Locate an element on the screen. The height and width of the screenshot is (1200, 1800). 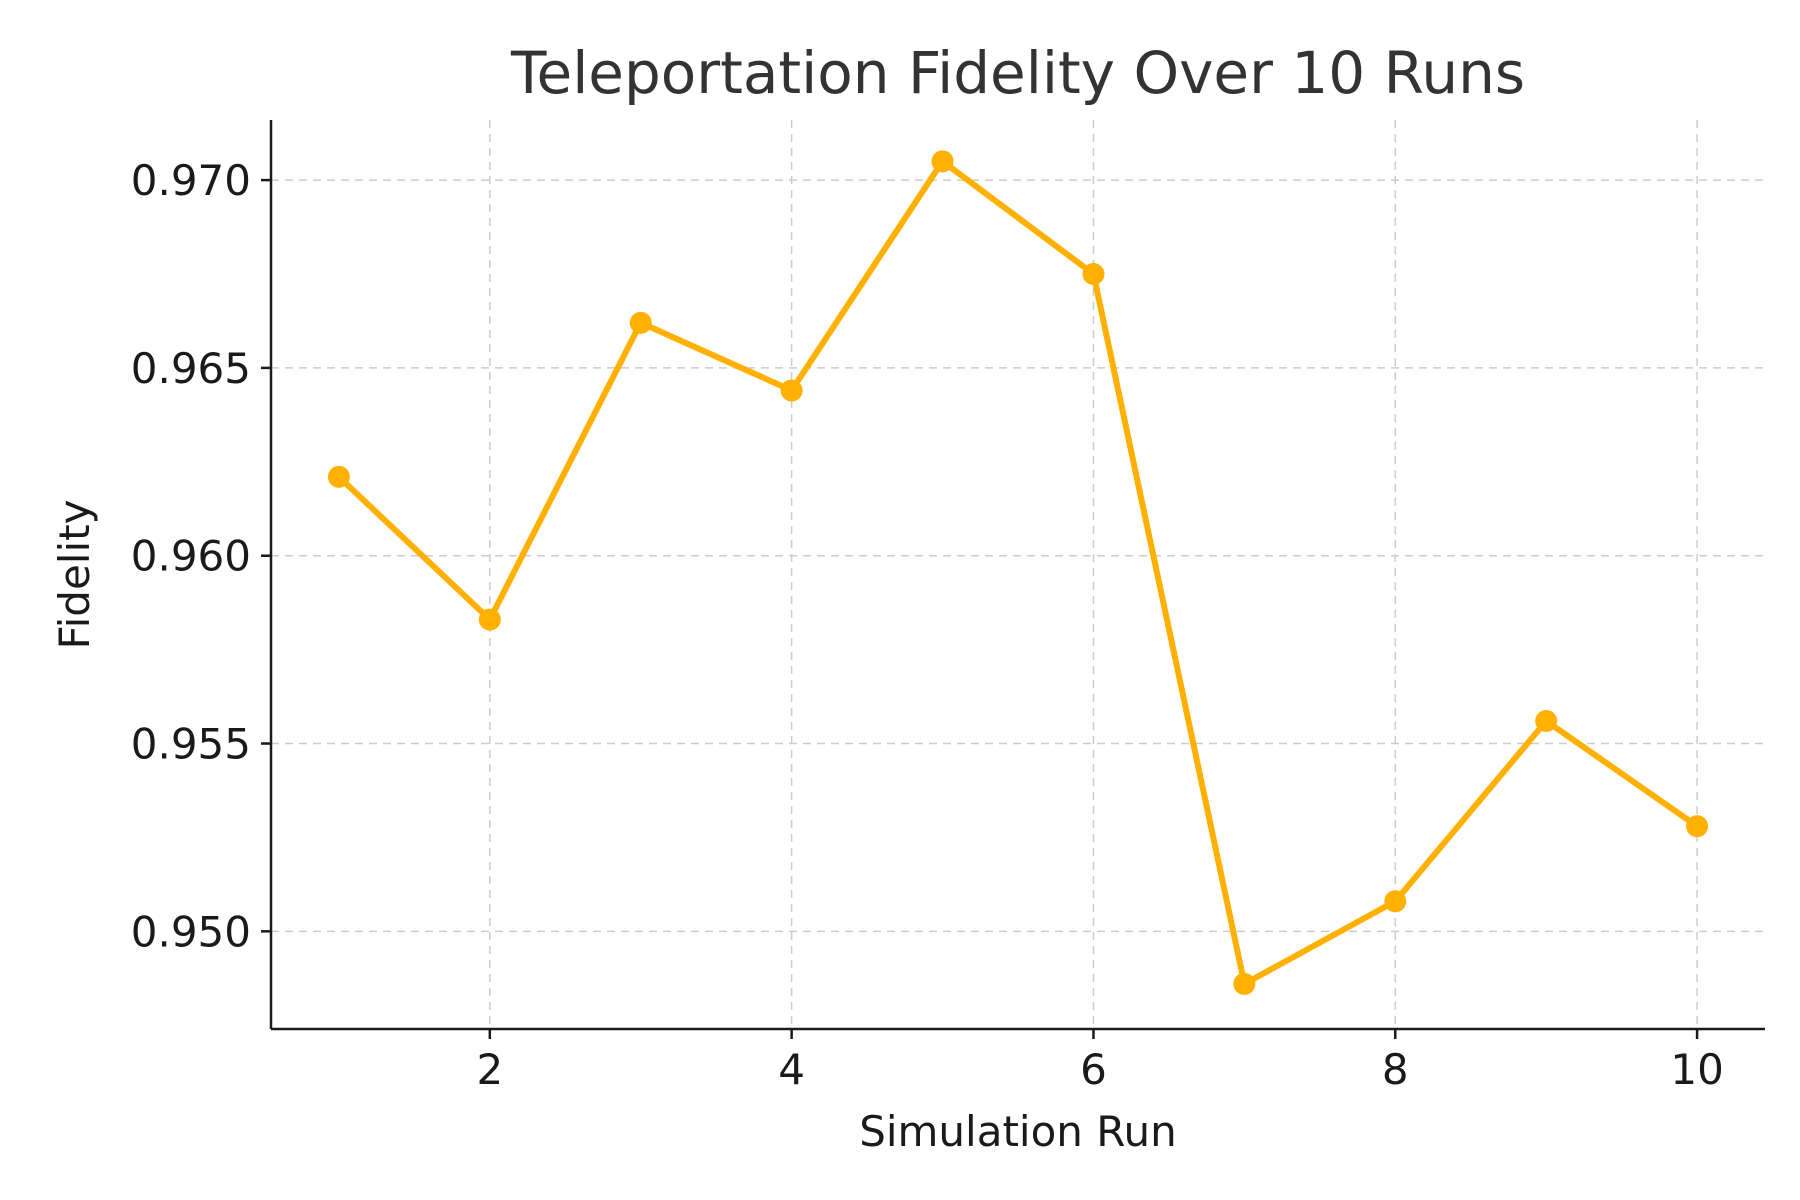
x-tick-label: 8 is located at coordinates (1395, 1069).